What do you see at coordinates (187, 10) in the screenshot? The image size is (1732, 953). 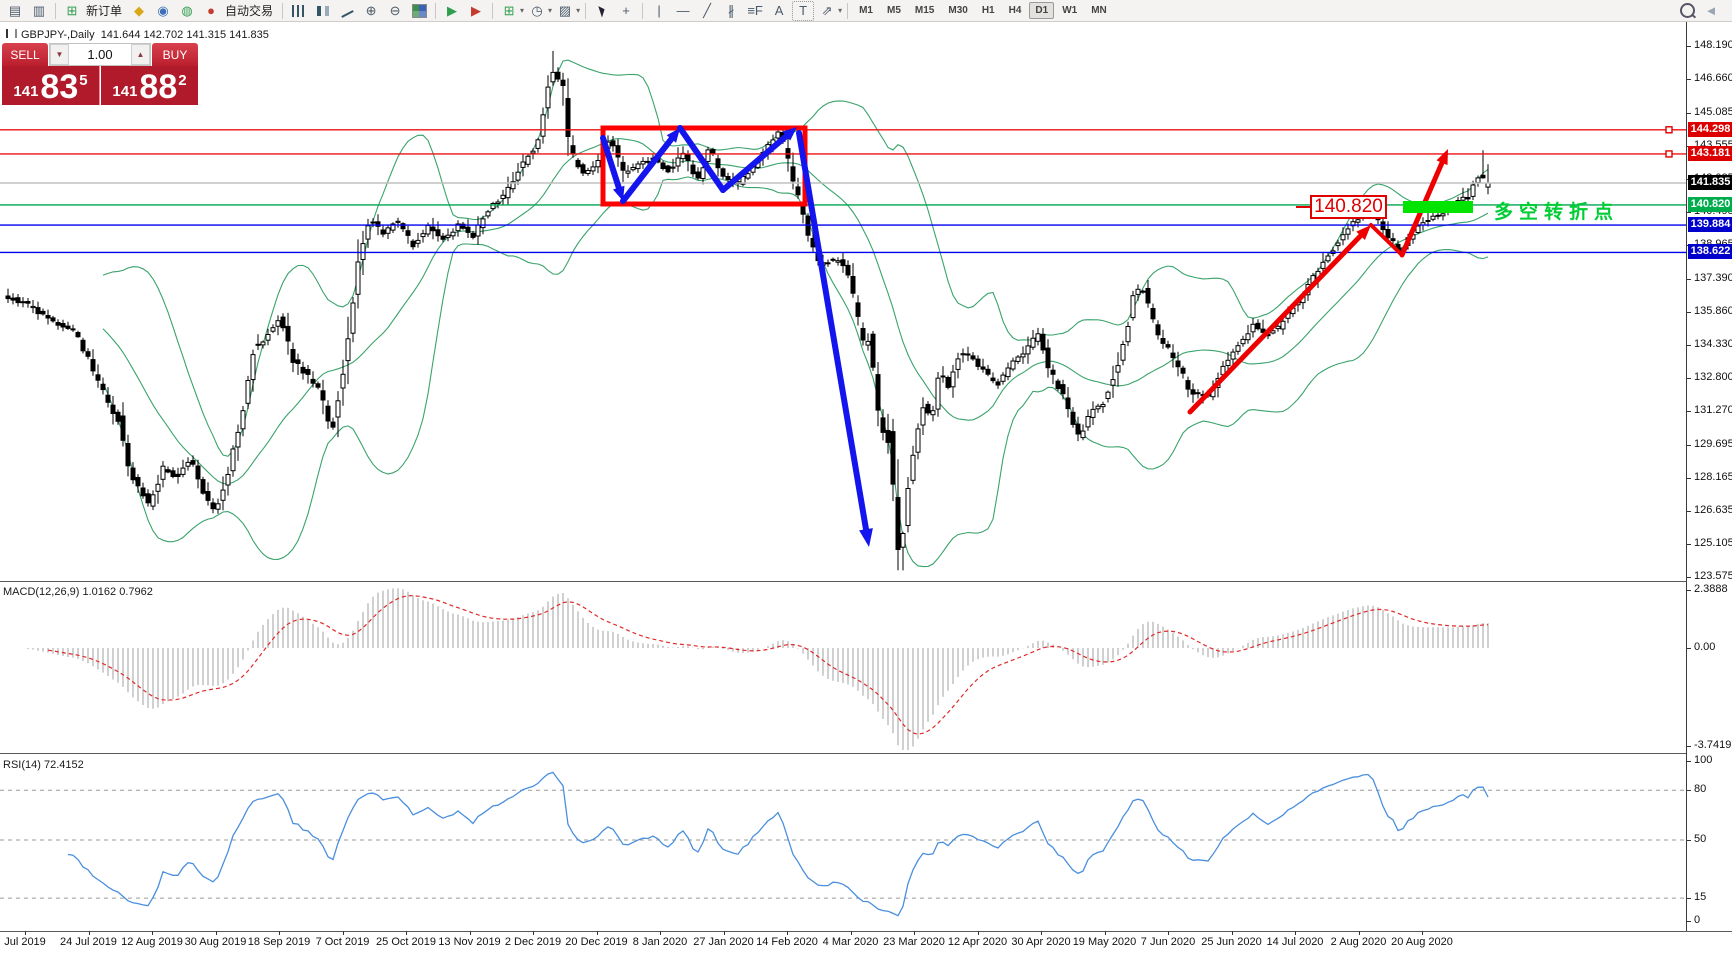 I see `signals-icon: ◍` at bounding box center [187, 10].